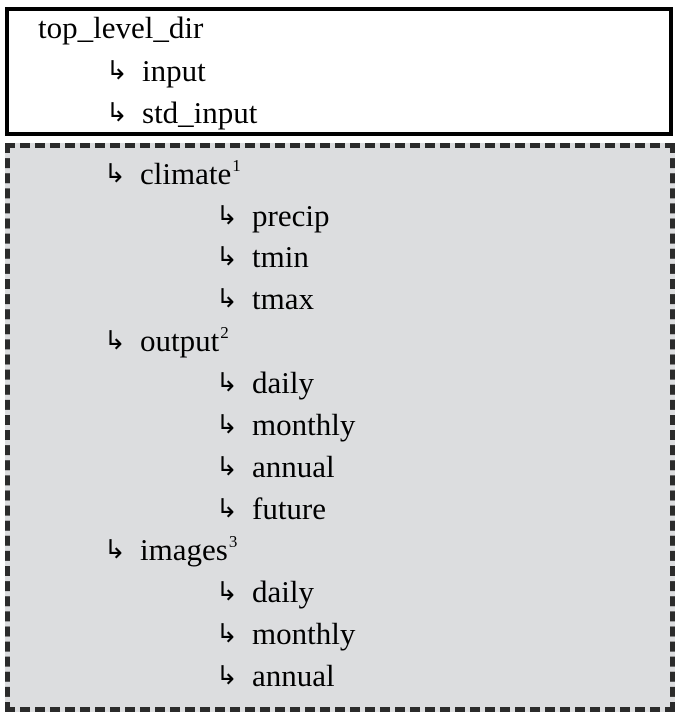 This screenshot has height=712, width=677. What do you see at coordinates (180, 340) in the screenshot?
I see `tree-item-label: output` at bounding box center [180, 340].